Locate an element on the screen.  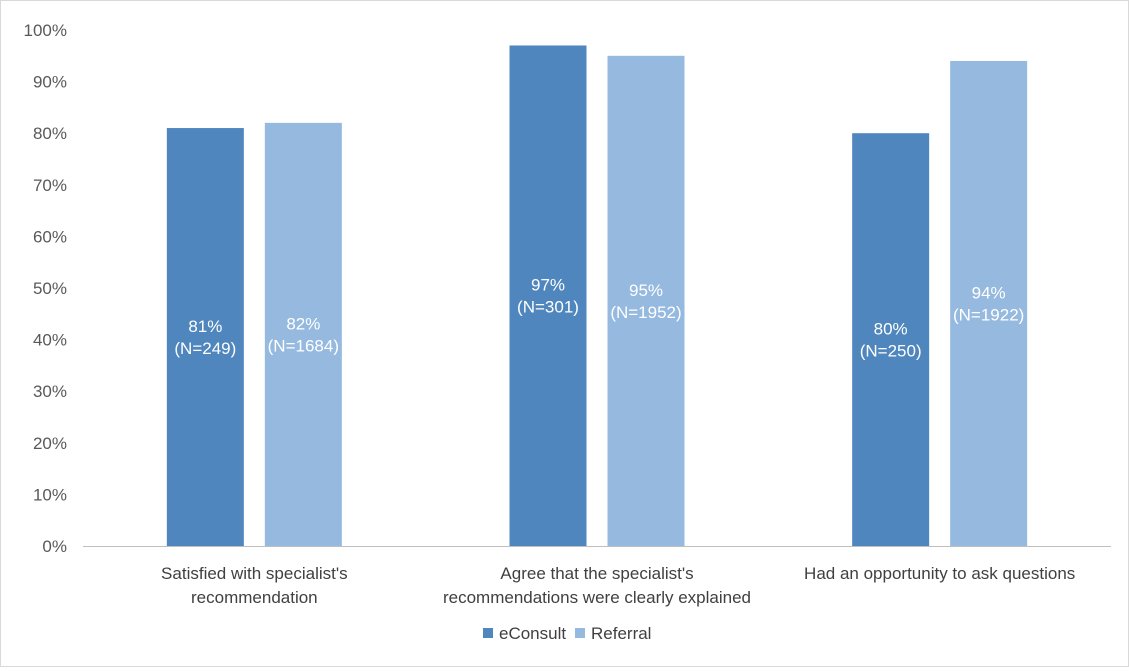
y-tick-label: 0% is located at coordinates (54, 546).